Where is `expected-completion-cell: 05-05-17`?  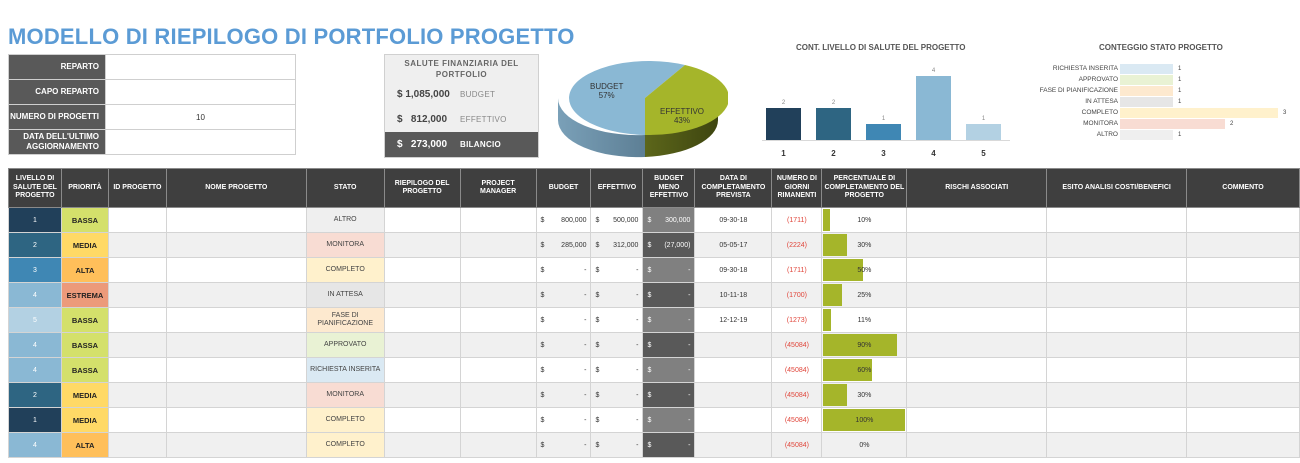 expected-completion-cell: 05-05-17 is located at coordinates (733, 245).